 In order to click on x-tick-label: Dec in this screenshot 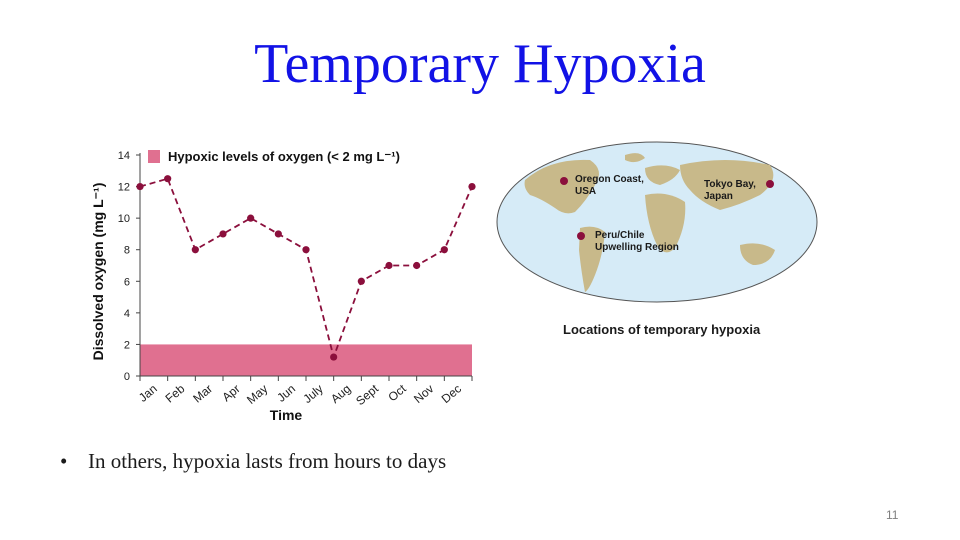, I will do `click(451, 394)`.